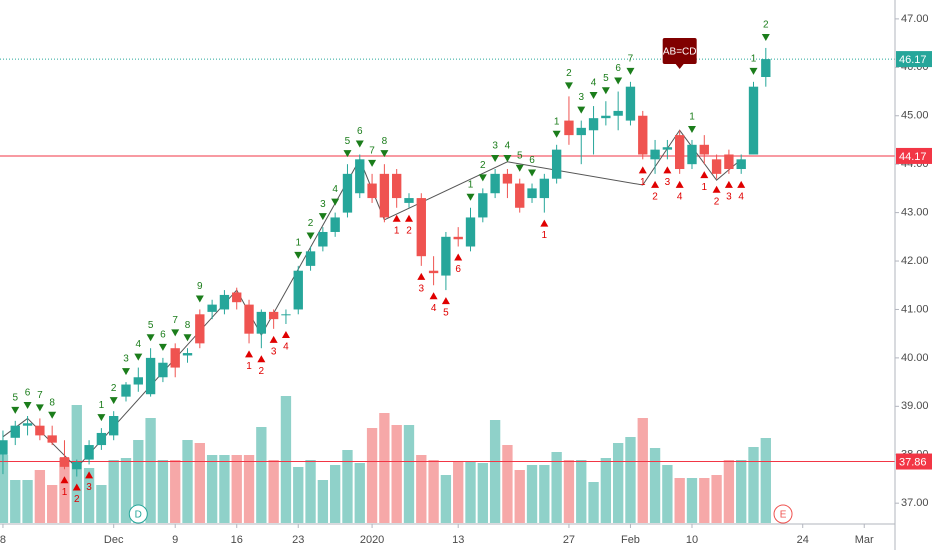 The width and height of the screenshot is (932, 550). What do you see at coordinates (569, 540) in the screenshot?
I see `x-tick-label: 27` at bounding box center [569, 540].